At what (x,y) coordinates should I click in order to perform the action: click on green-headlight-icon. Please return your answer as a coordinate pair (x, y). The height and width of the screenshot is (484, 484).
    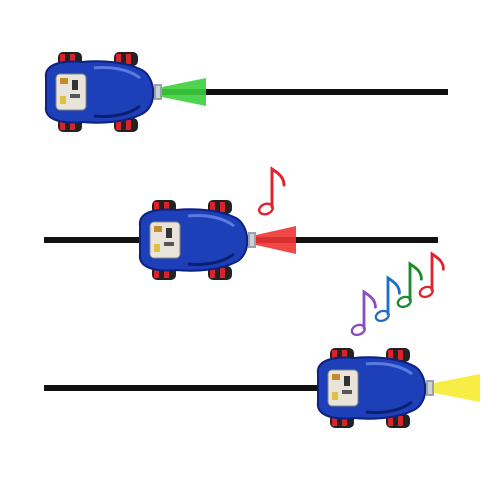
    Looking at the image, I should click on (184, 92).